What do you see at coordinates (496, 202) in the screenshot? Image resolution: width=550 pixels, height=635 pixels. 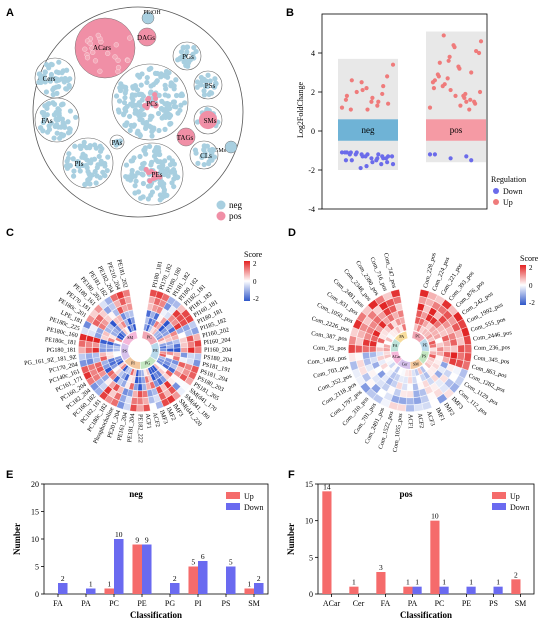 I see `legend-up-swatch` at bounding box center [496, 202].